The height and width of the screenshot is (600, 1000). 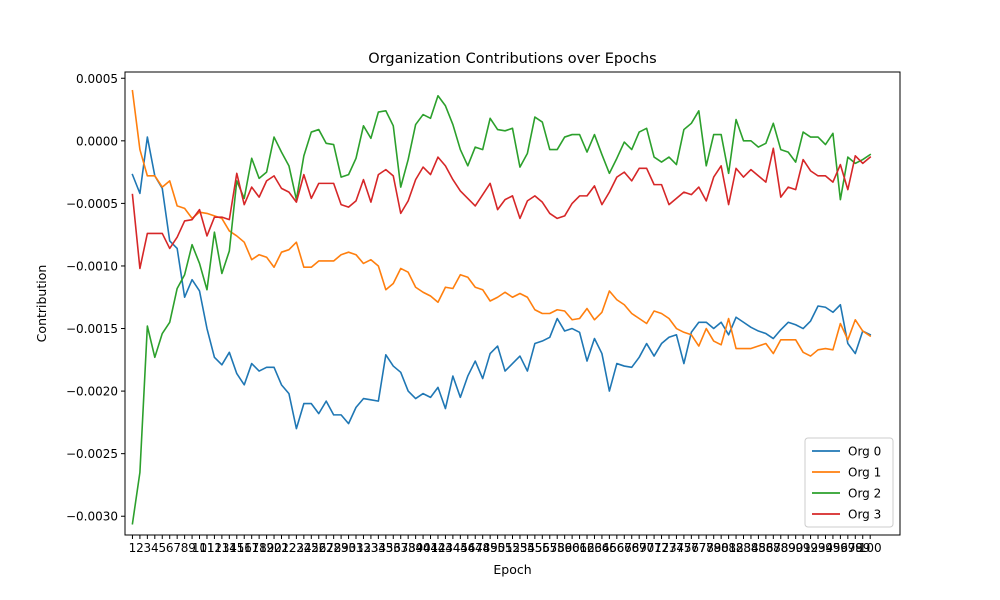 I want to click on x-tick-label: 70, so click(x=646, y=548).